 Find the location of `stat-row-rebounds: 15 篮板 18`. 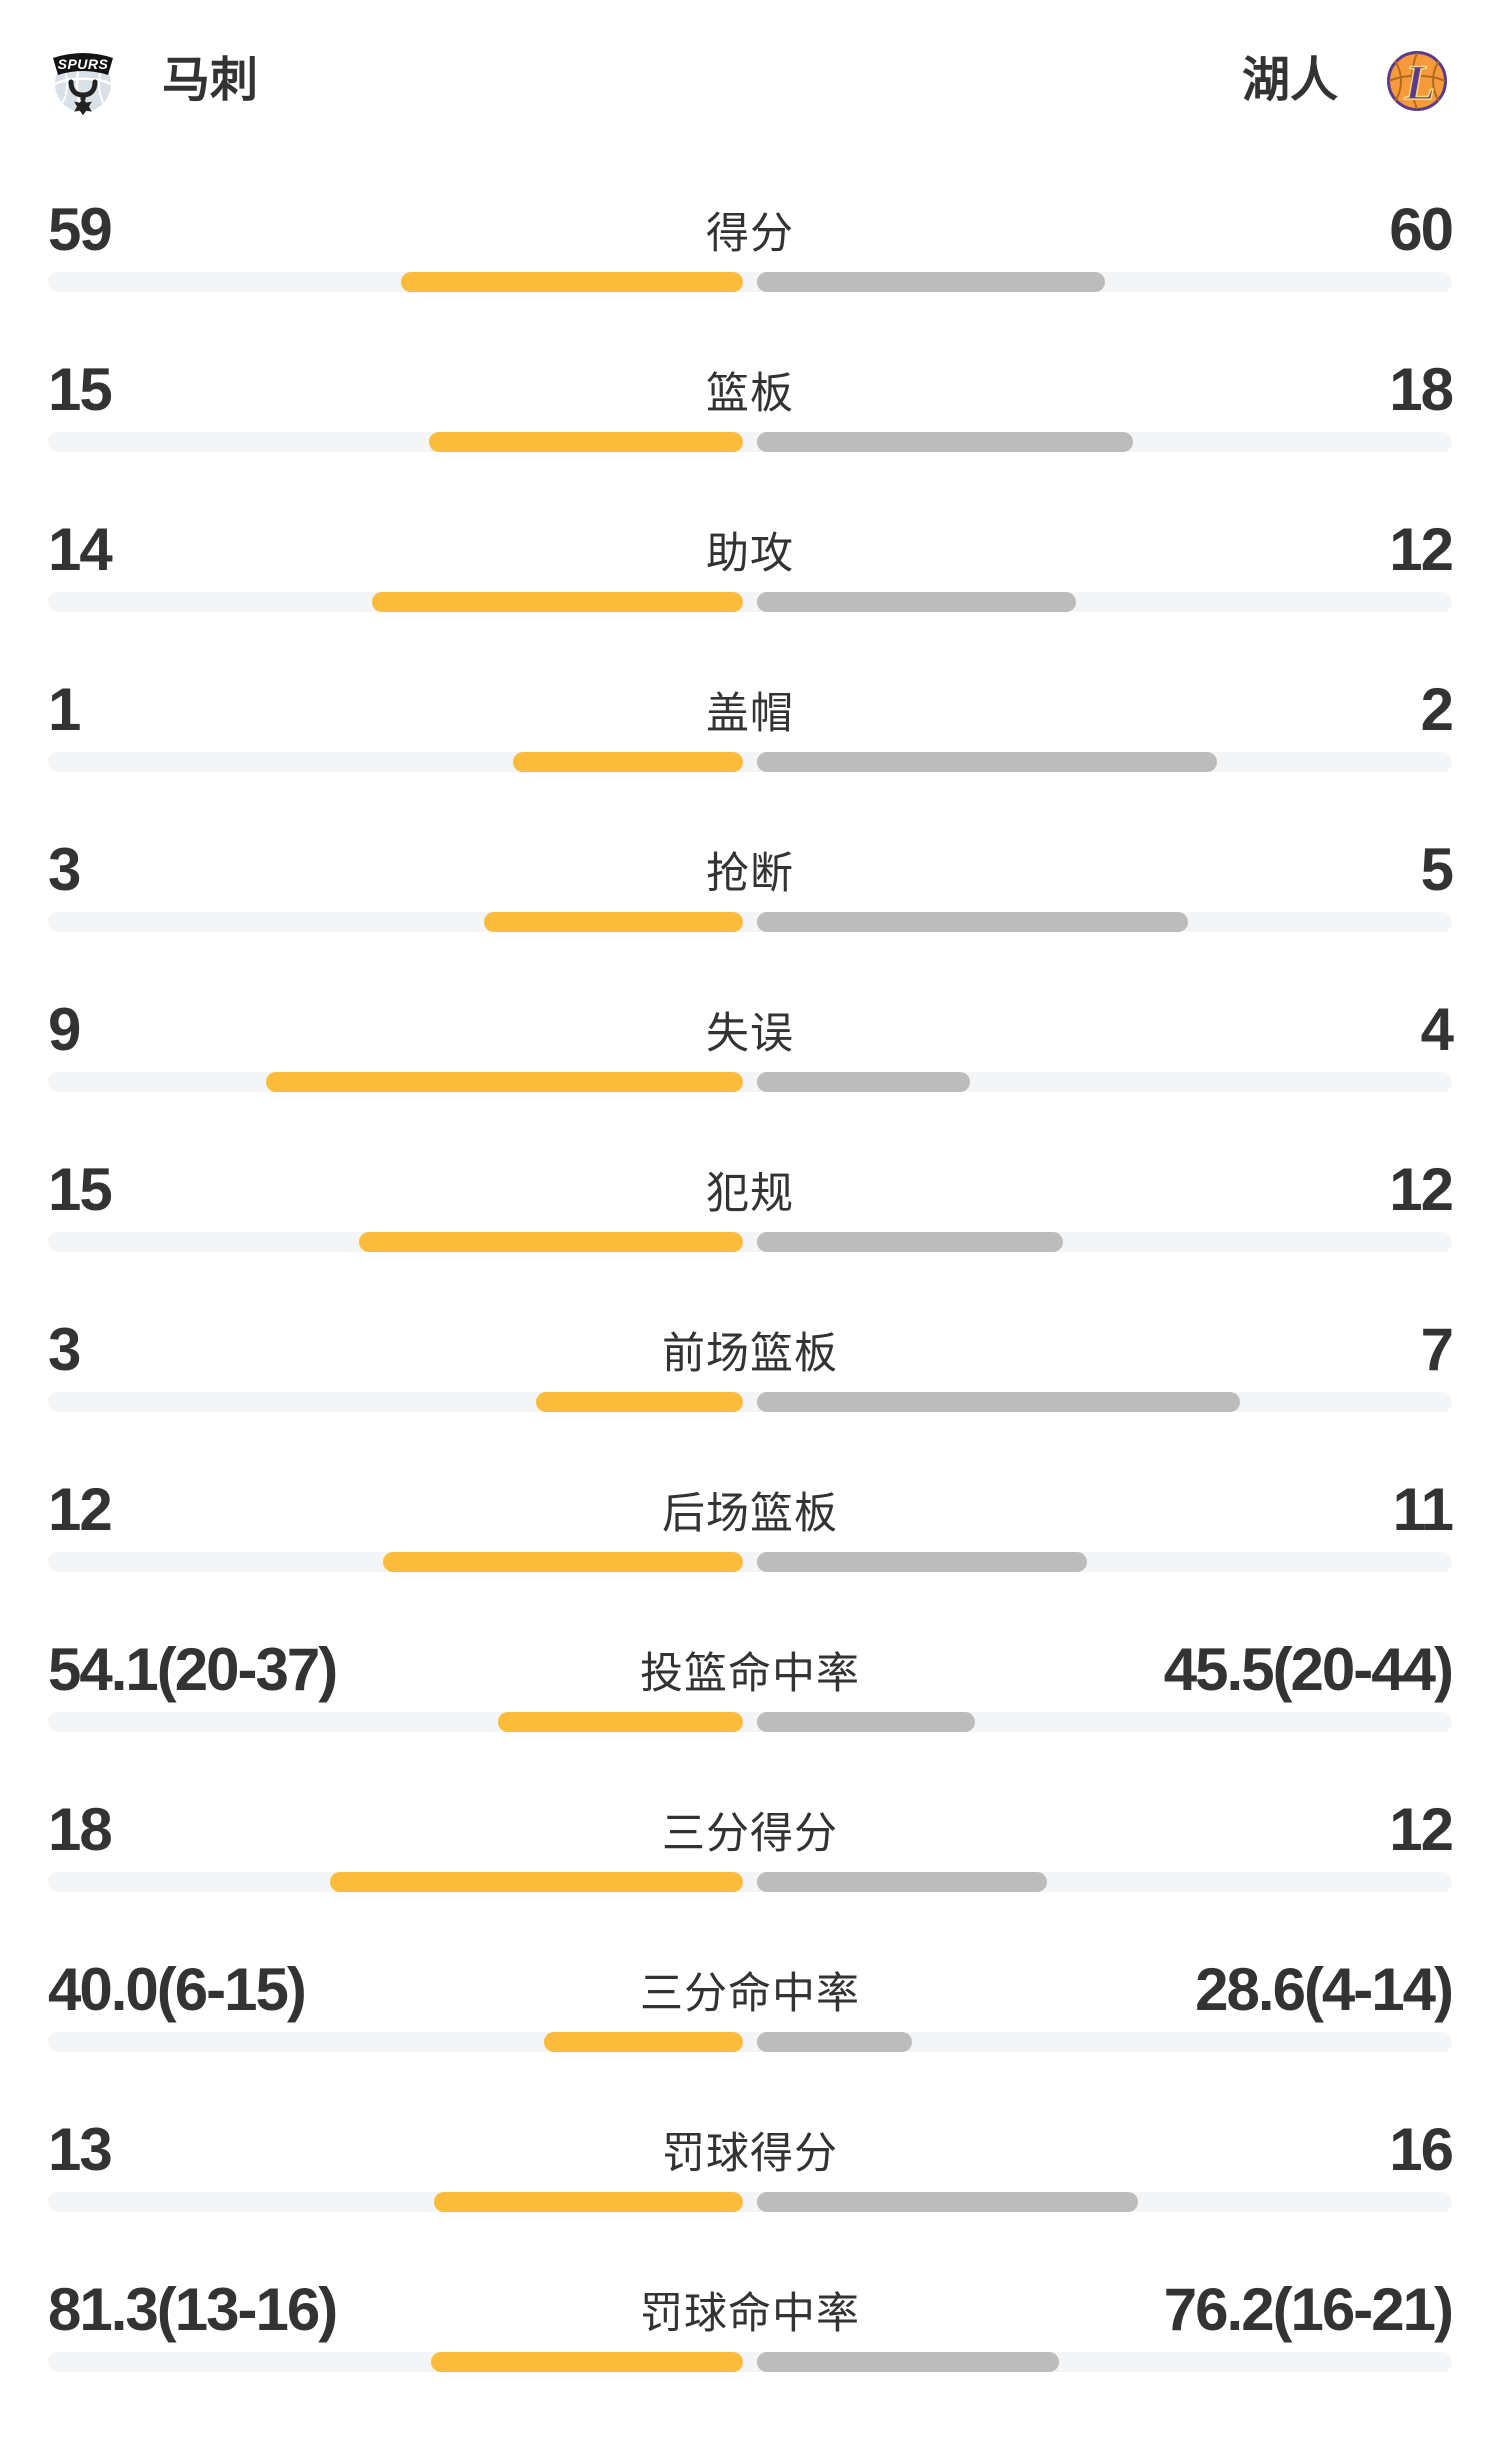

stat-row-rebounds: 15 篮板 18 is located at coordinates (751, 400).